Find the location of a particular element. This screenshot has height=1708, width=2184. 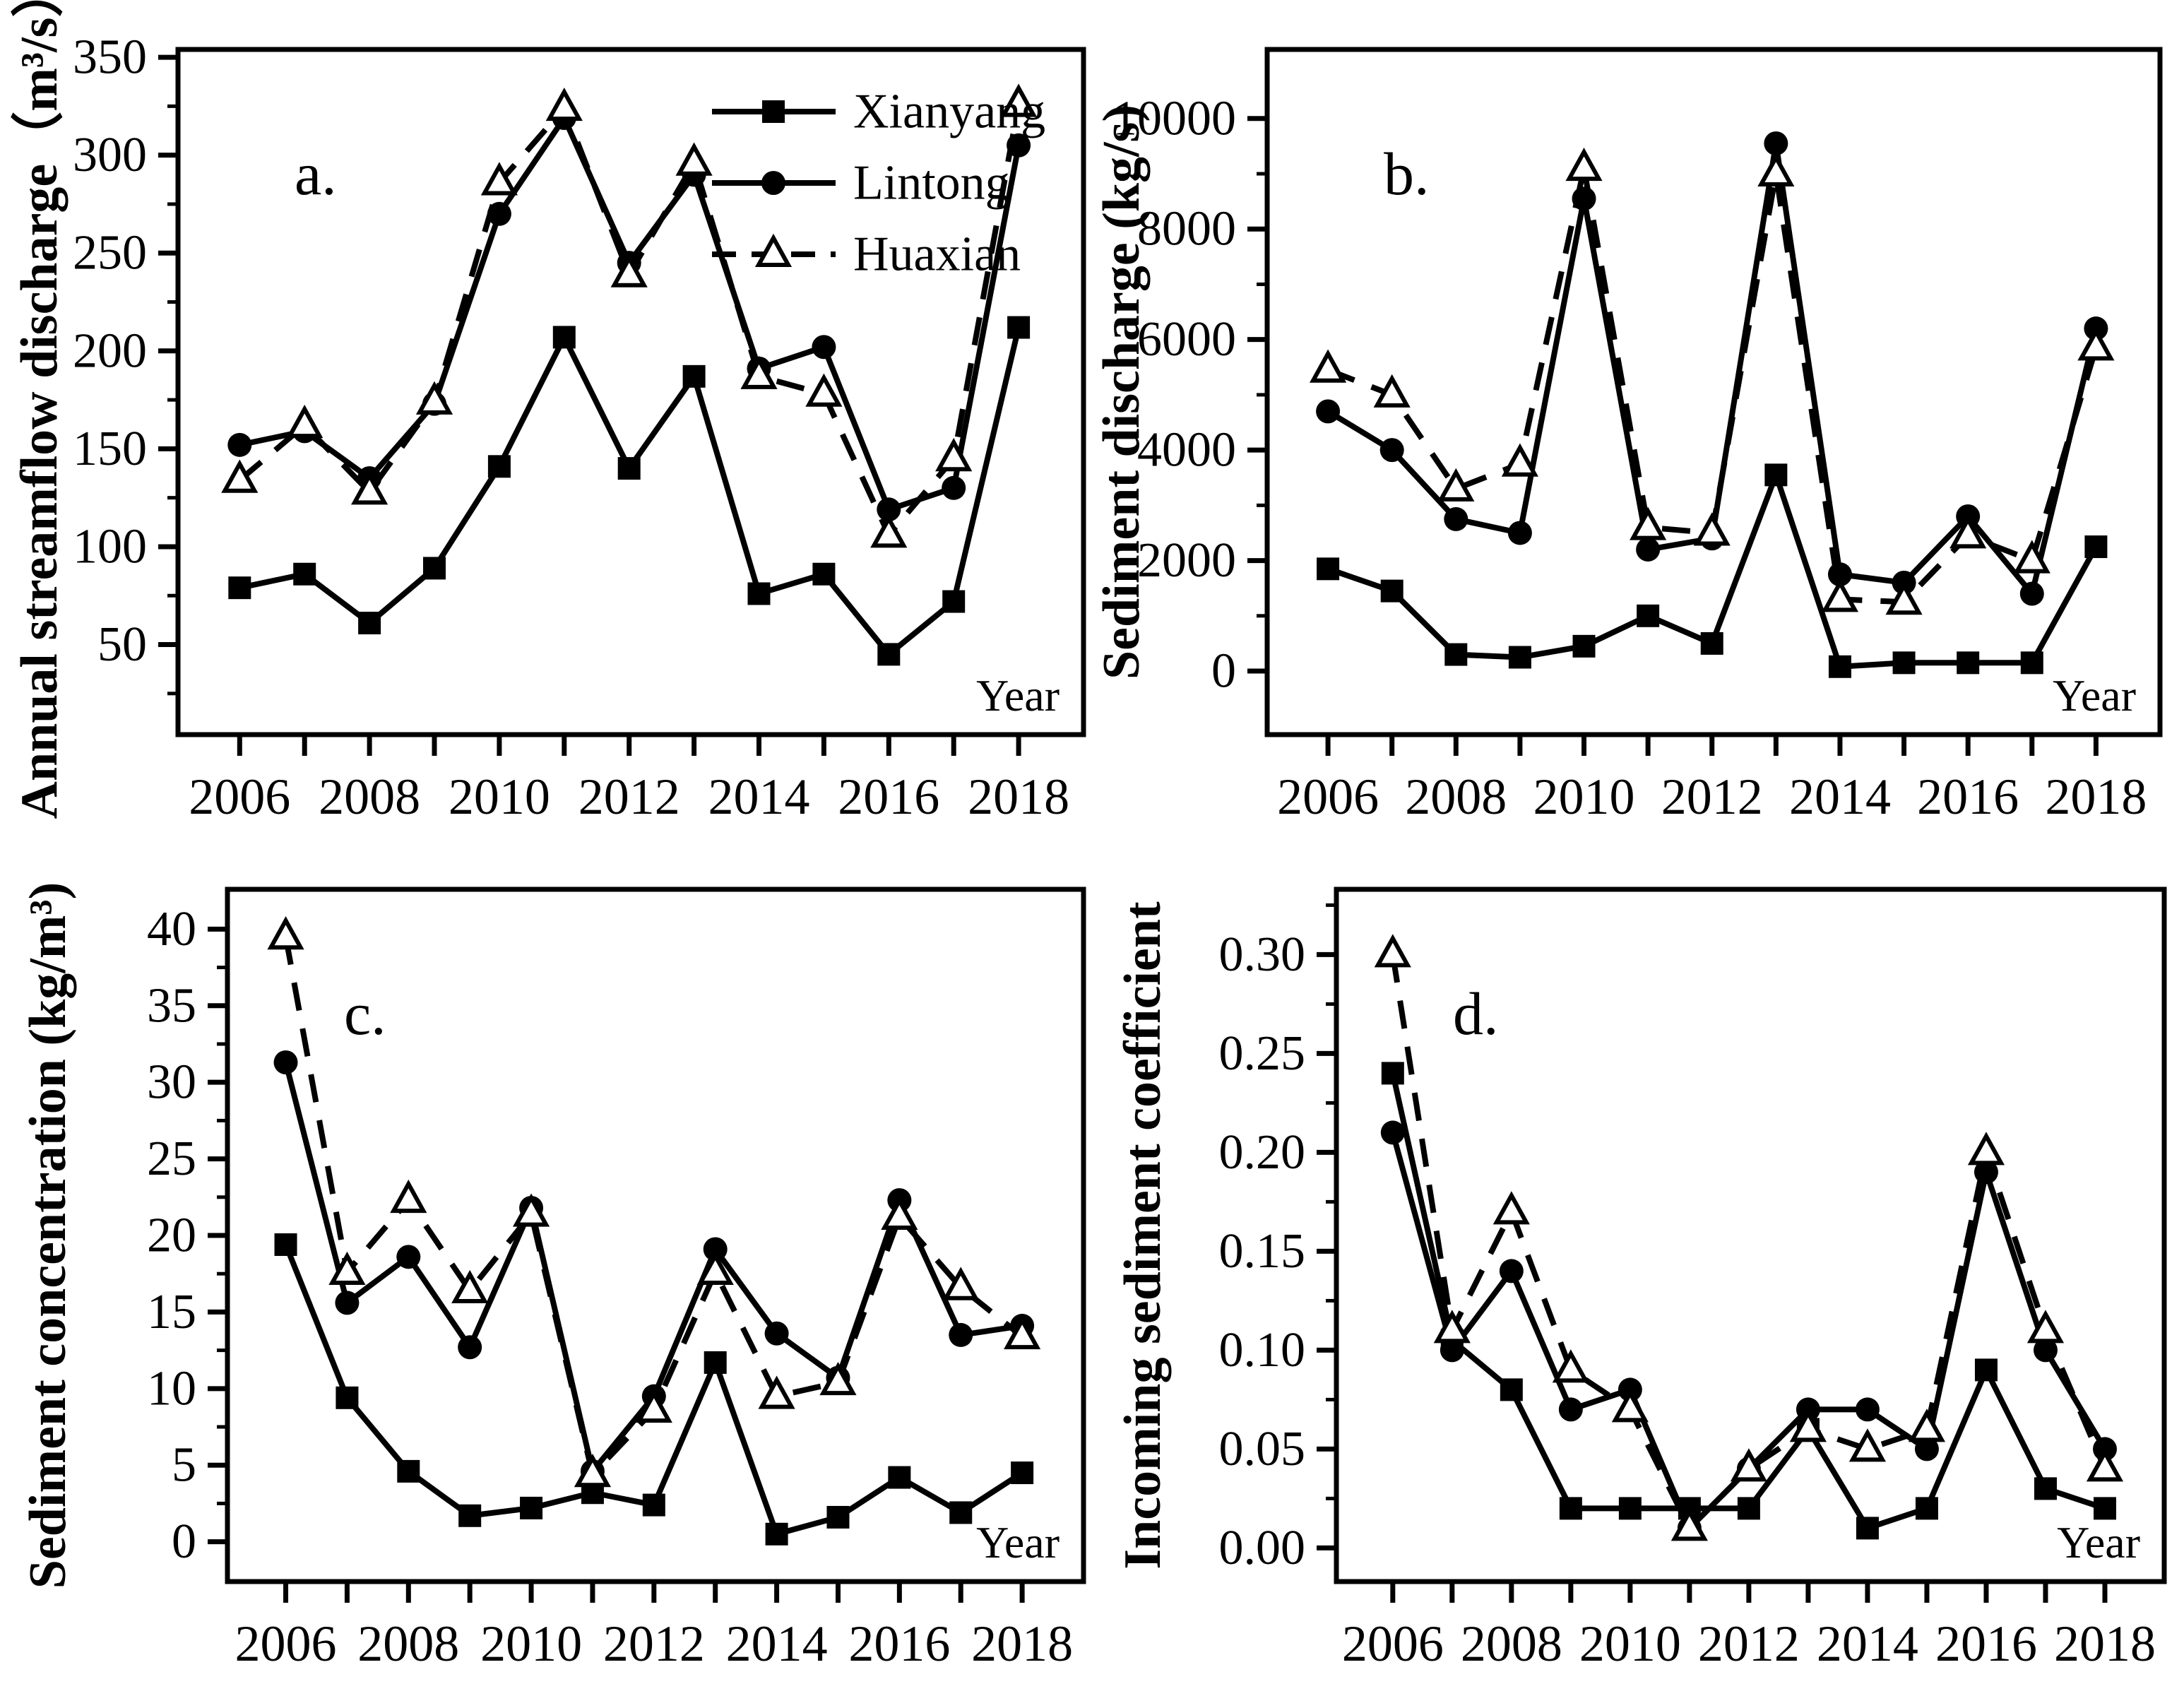

y-tick-label: 40 is located at coordinates (171, 929).